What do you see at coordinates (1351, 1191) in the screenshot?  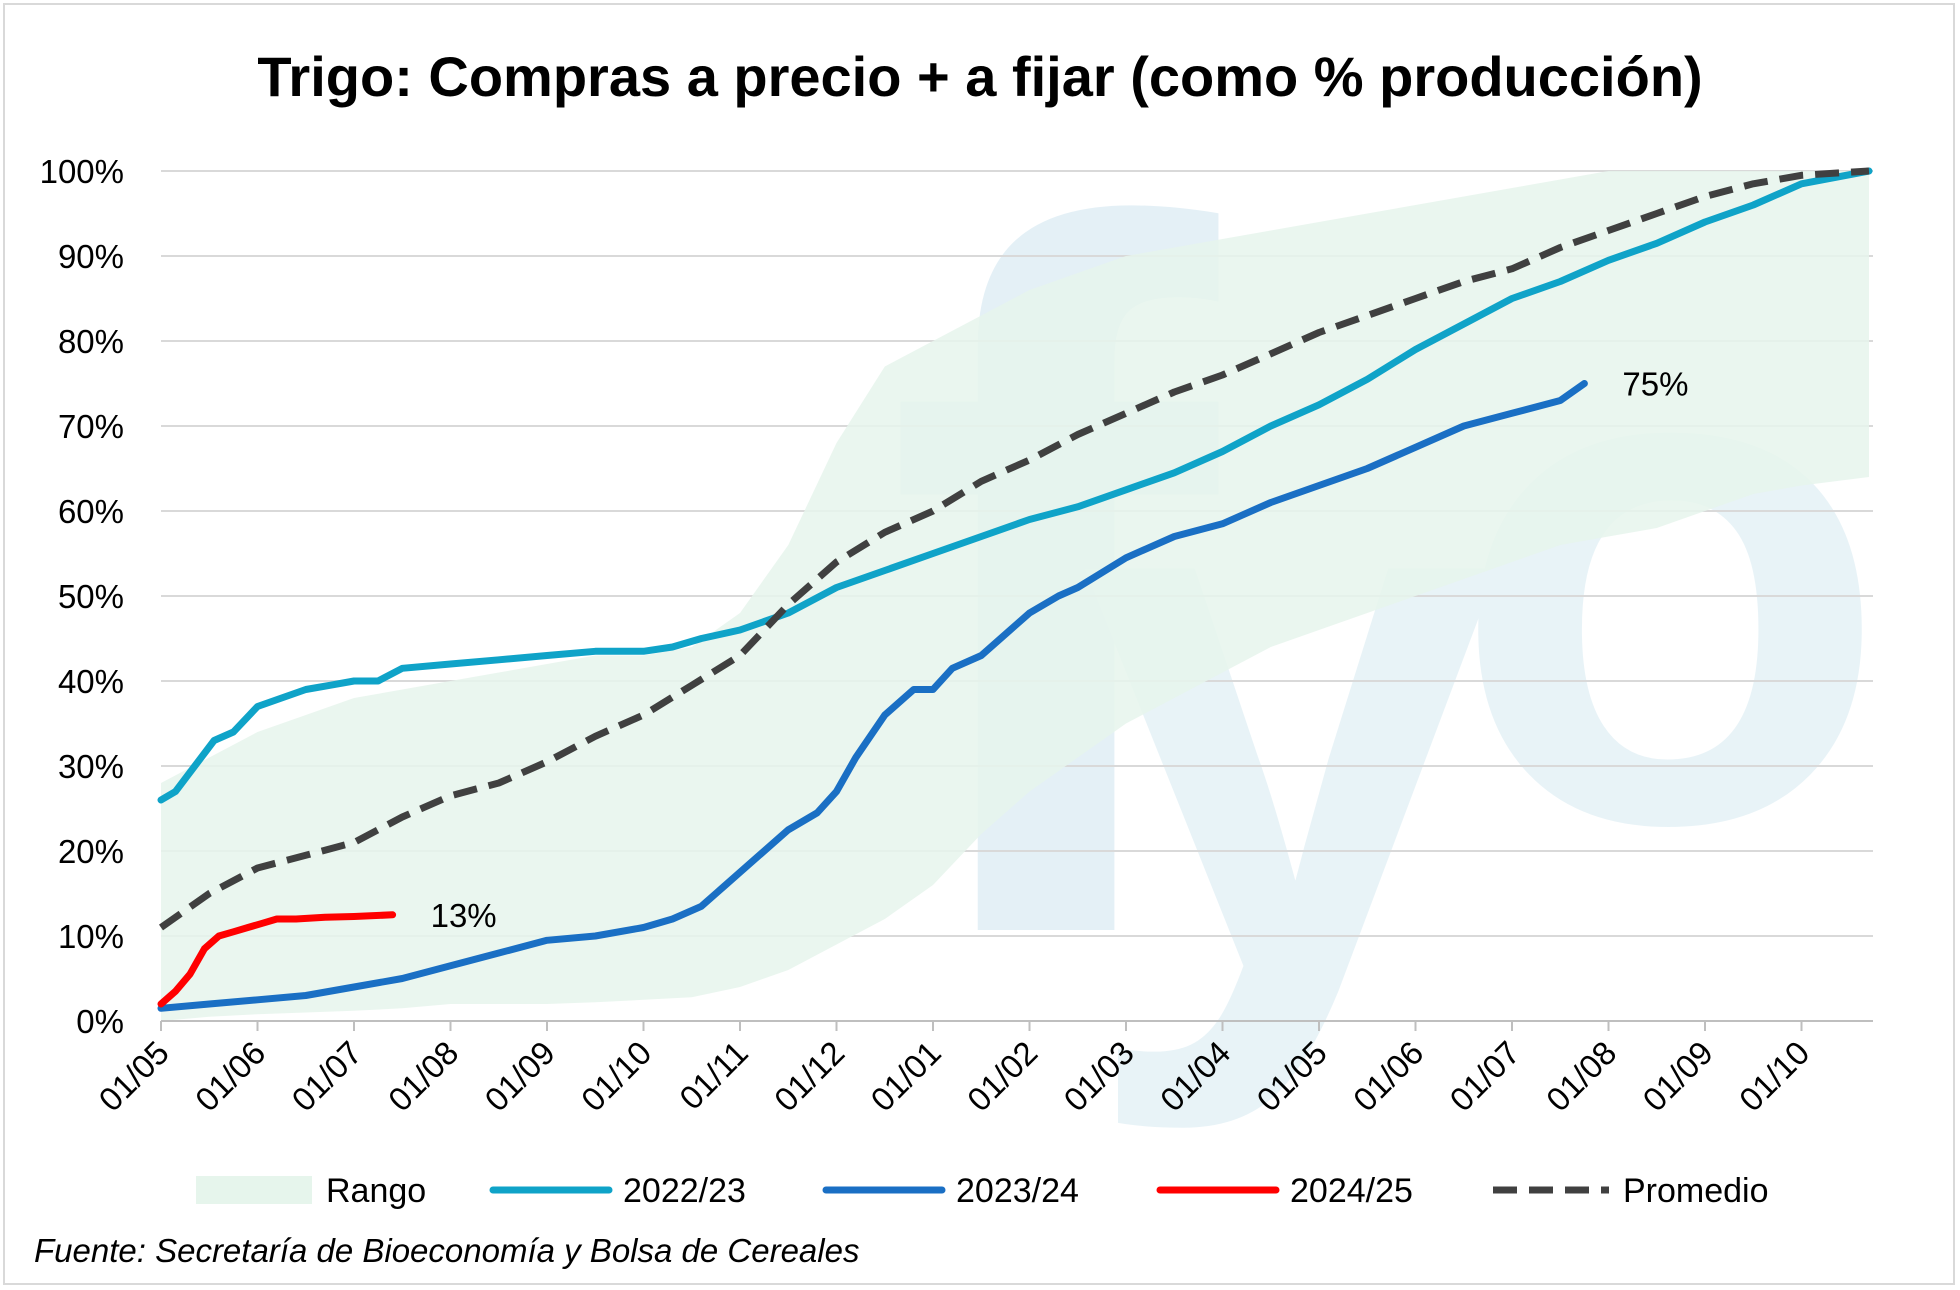 I see `legend-label: 2024/25` at bounding box center [1351, 1191].